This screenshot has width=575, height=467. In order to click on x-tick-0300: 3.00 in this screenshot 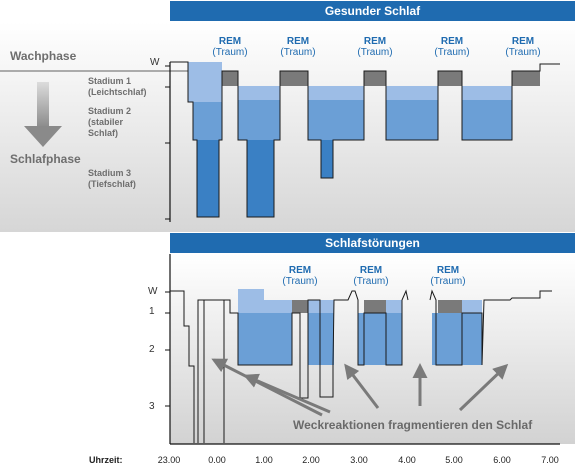, I will do `click(359, 460)`.